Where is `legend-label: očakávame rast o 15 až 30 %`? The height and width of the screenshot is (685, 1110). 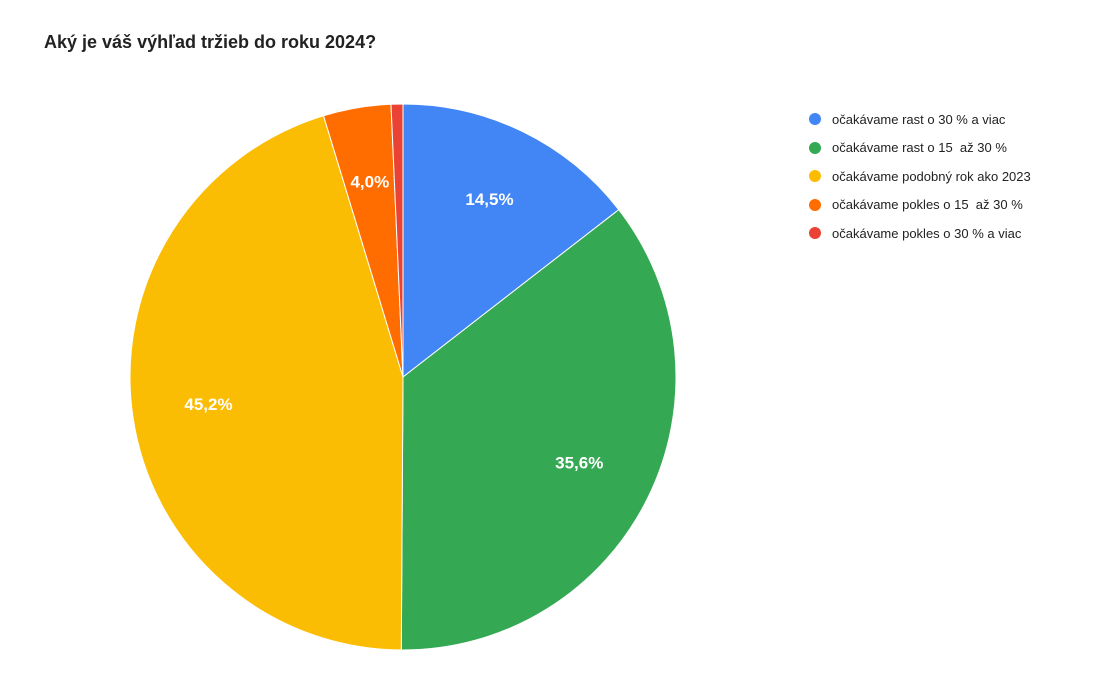
legend-label: očakávame rast o 15 až 30 % is located at coordinates (919, 148).